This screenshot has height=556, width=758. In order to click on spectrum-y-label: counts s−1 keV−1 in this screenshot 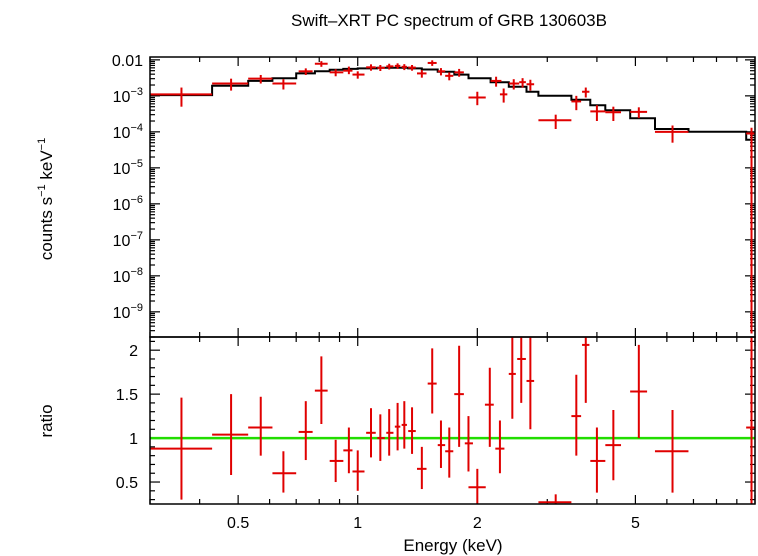, I will do `click(46, 199)`.